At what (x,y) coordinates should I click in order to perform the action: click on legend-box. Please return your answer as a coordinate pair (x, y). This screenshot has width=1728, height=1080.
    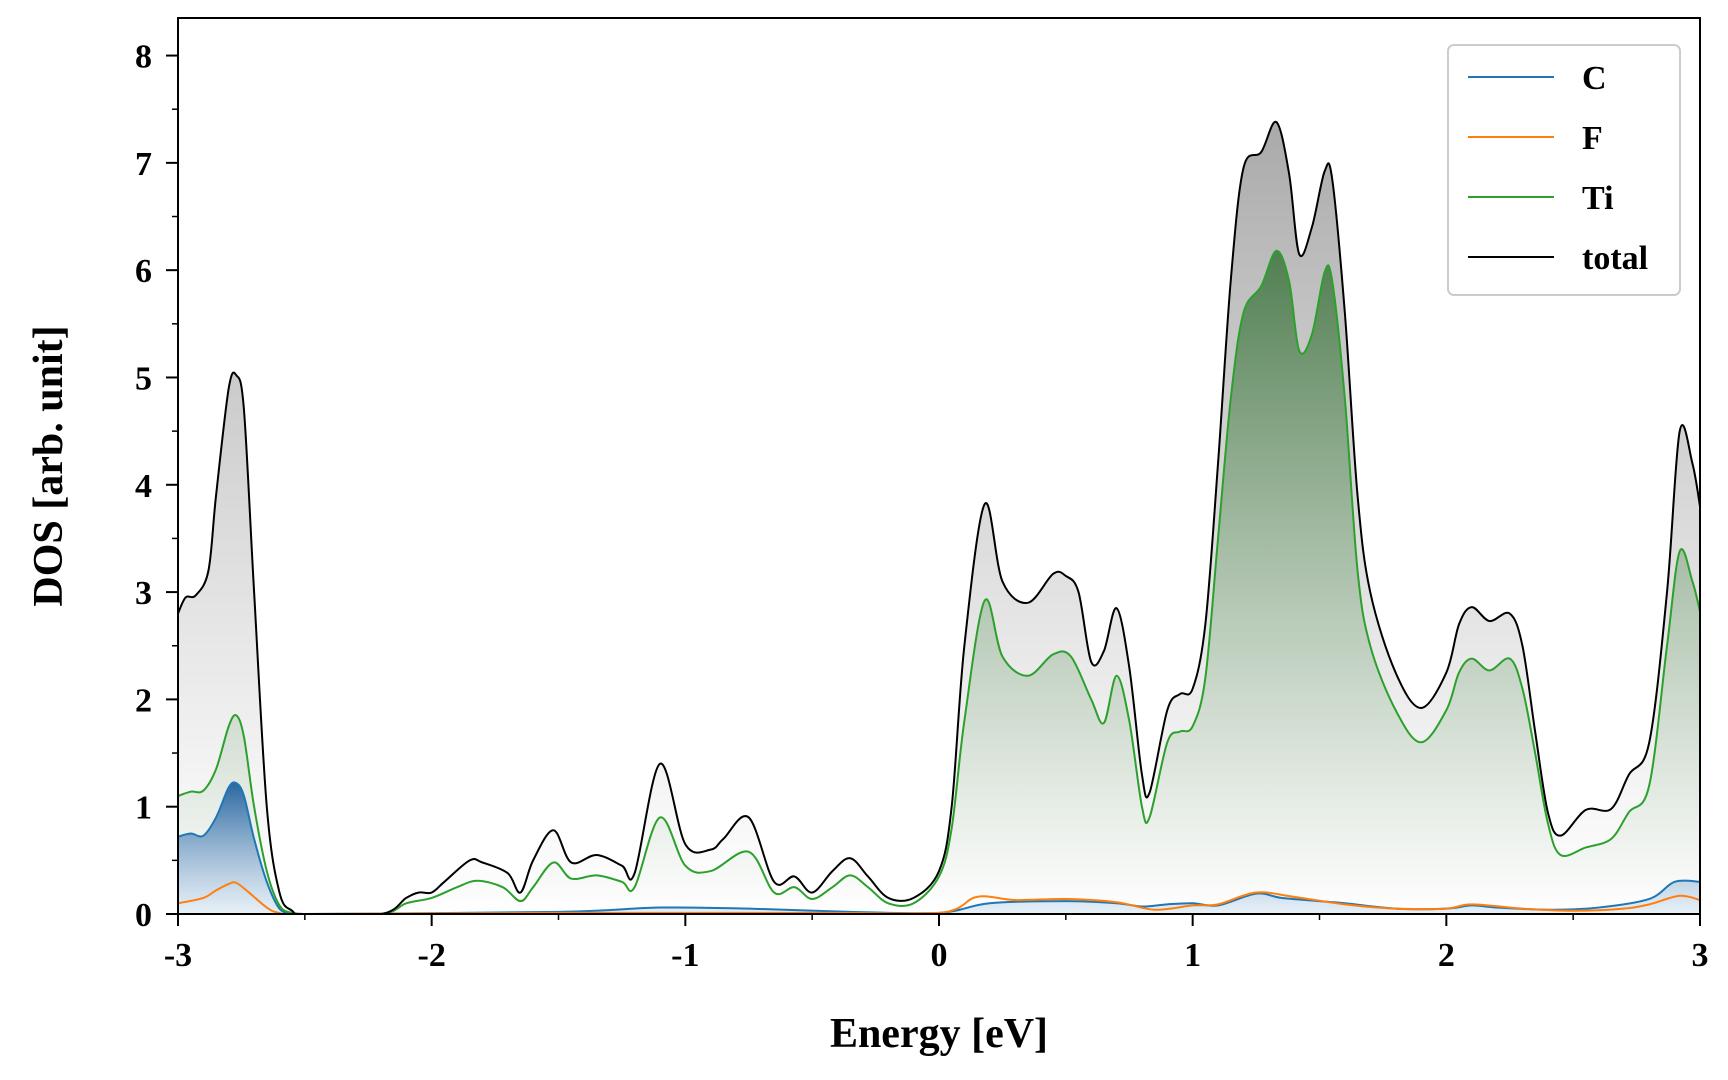
    Looking at the image, I should click on (1564, 170).